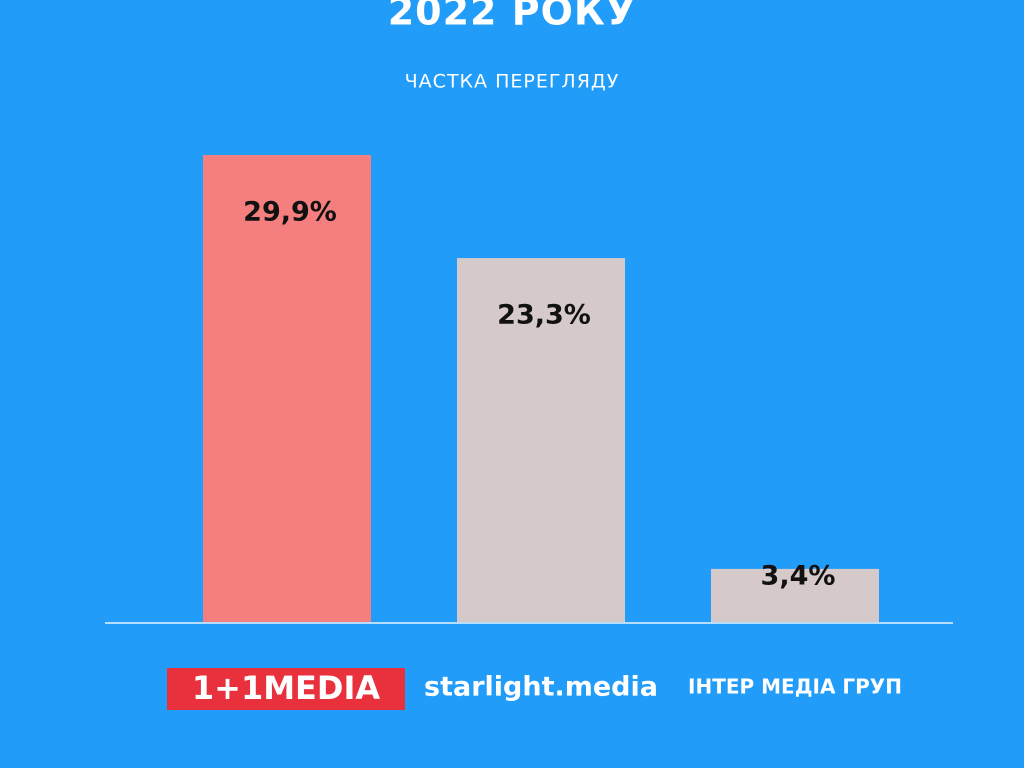  I want to click on value-label: 23,3%, so click(544, 315).